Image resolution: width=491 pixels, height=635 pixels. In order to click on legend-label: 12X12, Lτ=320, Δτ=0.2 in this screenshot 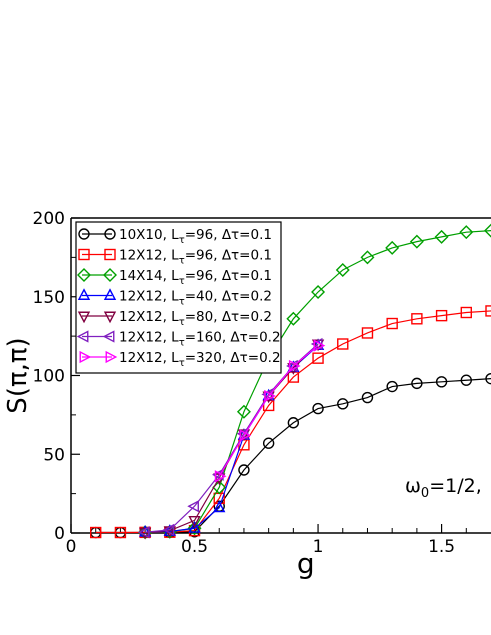, I will do `click(200, 359)`.